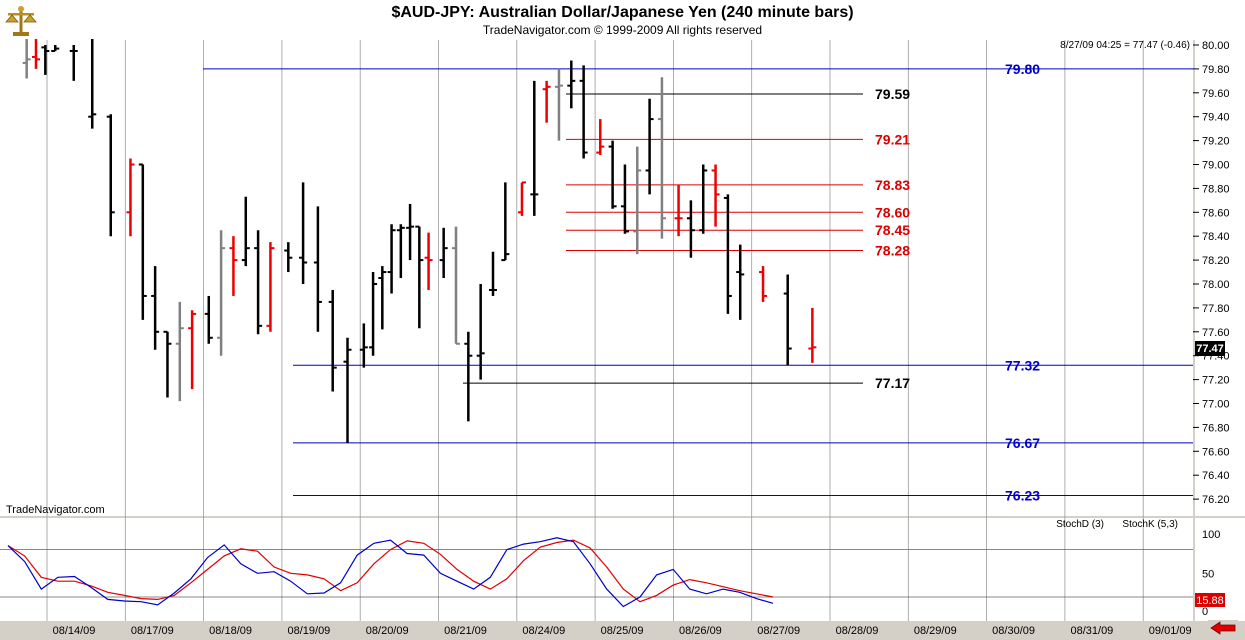 The width and height of the screenshot is (1245, 640). I want to click on price-tick-label: 76.80, so click(1216, 428).